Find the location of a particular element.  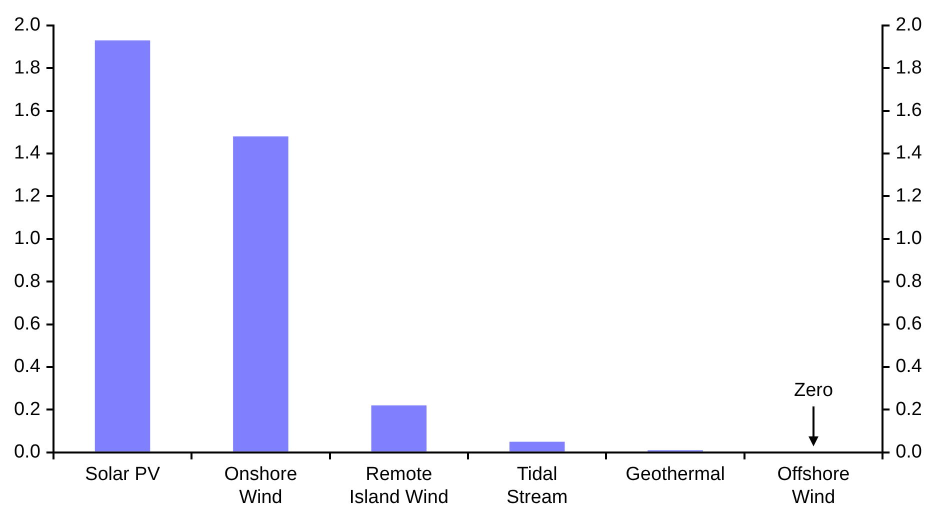

y-tick-label: 1.6 is located at coordinates (27, 111).